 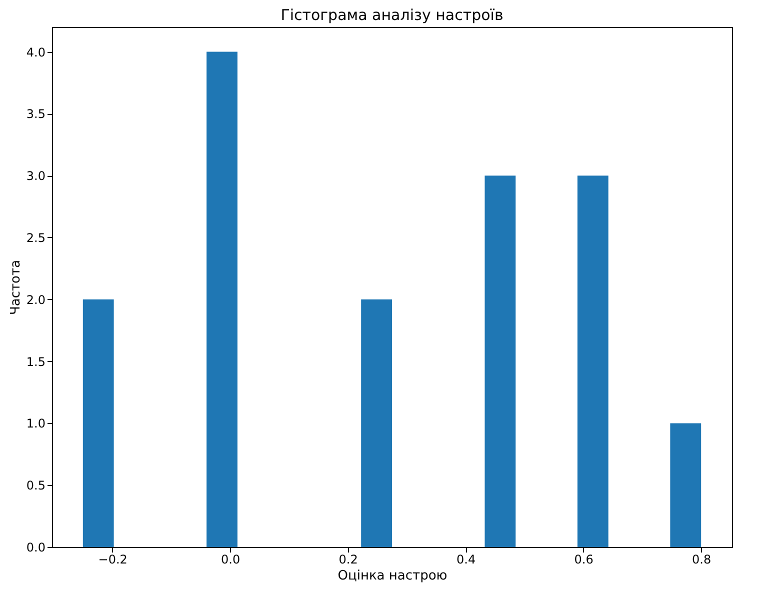 What do you see at coordinates (348, 559) in the screenshot?
I see `x-tick-label: 0.2` at bounding box center [348, 559].